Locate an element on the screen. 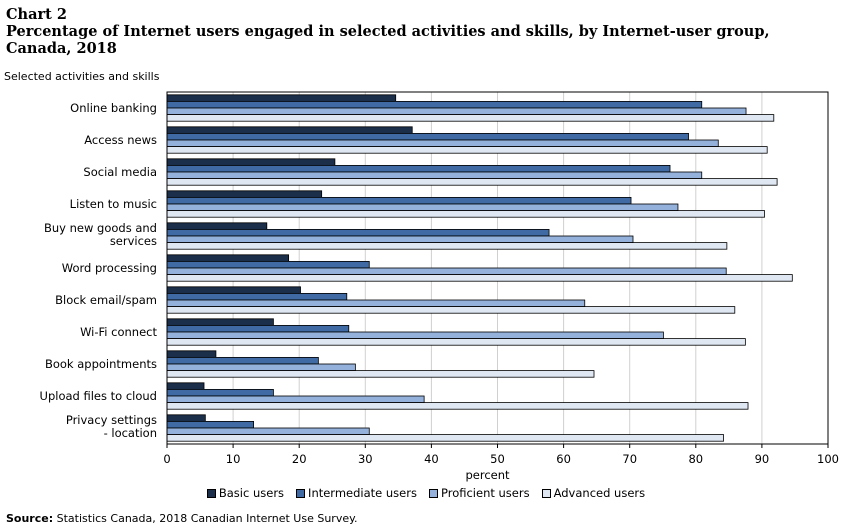 Image resolution: width=852 pixels, height=530 pixels. legend-item: Advanced users is located at coordinates (593, 493).